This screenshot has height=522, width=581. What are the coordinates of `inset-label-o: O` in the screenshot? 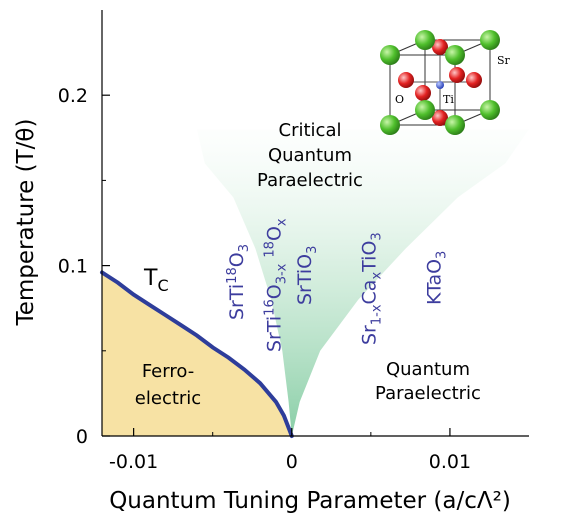 It's located at (399, 99).